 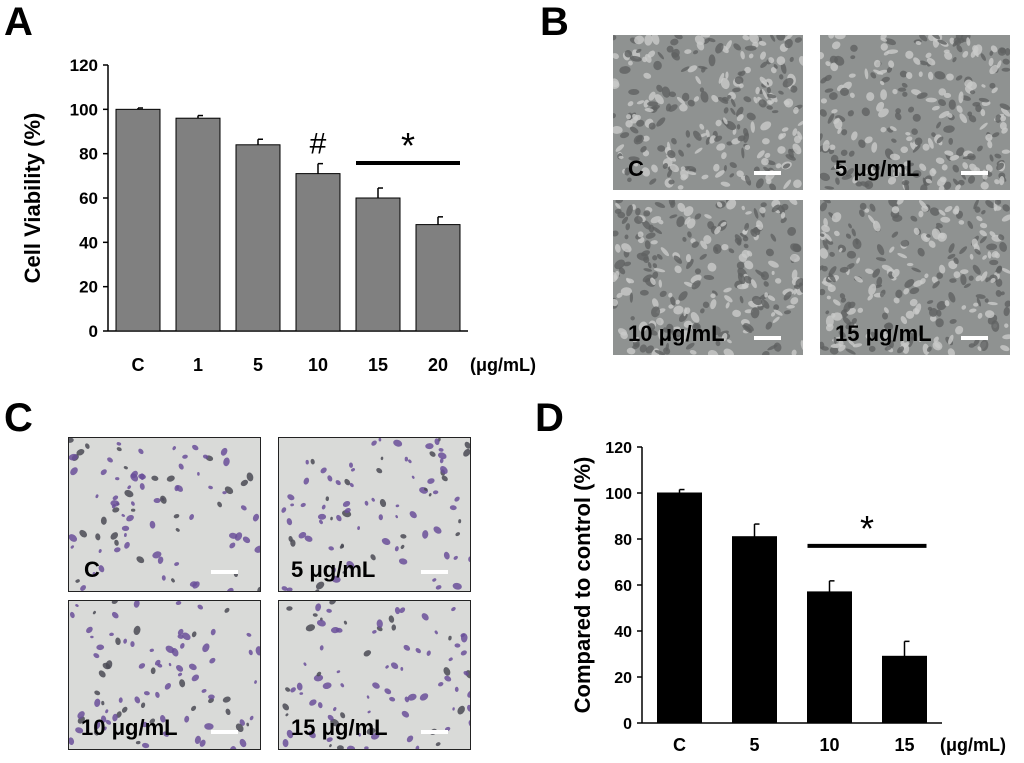 I want to click on scale-bar, so click(x=434, y=732).